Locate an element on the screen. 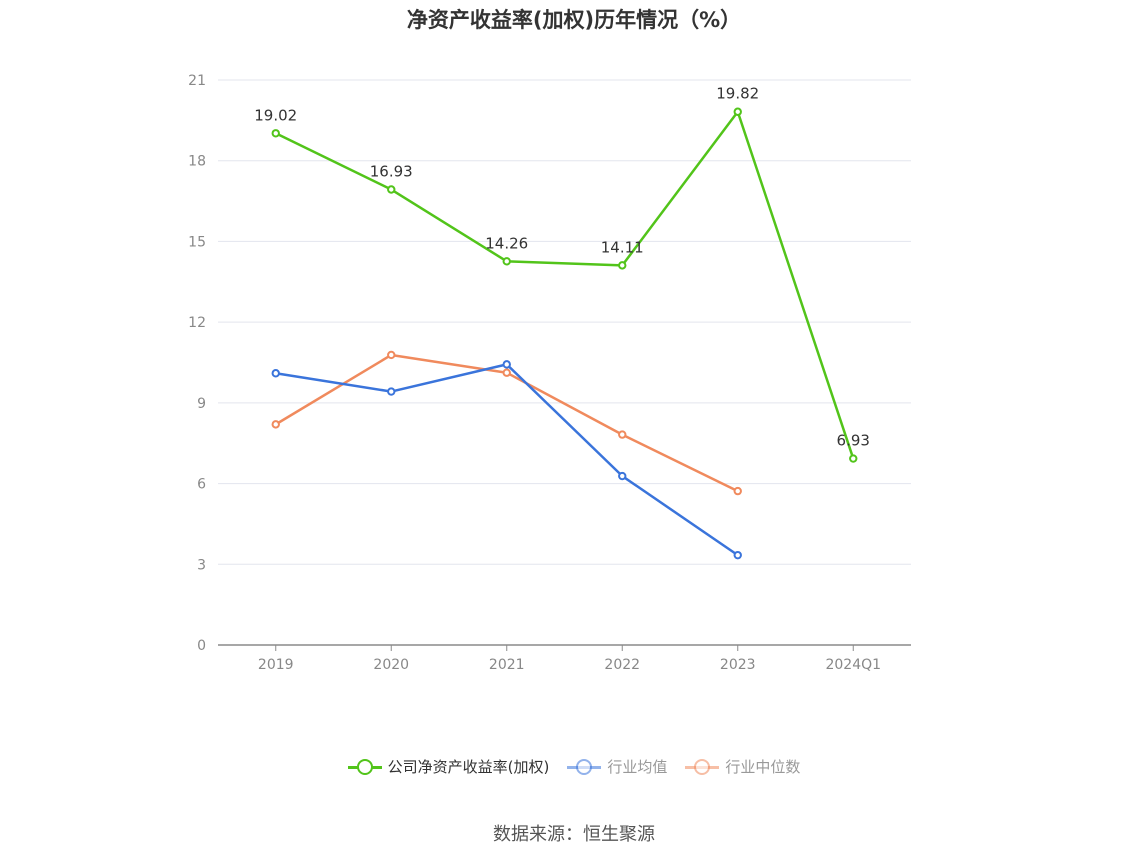 This screenshot has width=1148, height=859. legend-item: 行业均值 is located at coordinates (617, 766).